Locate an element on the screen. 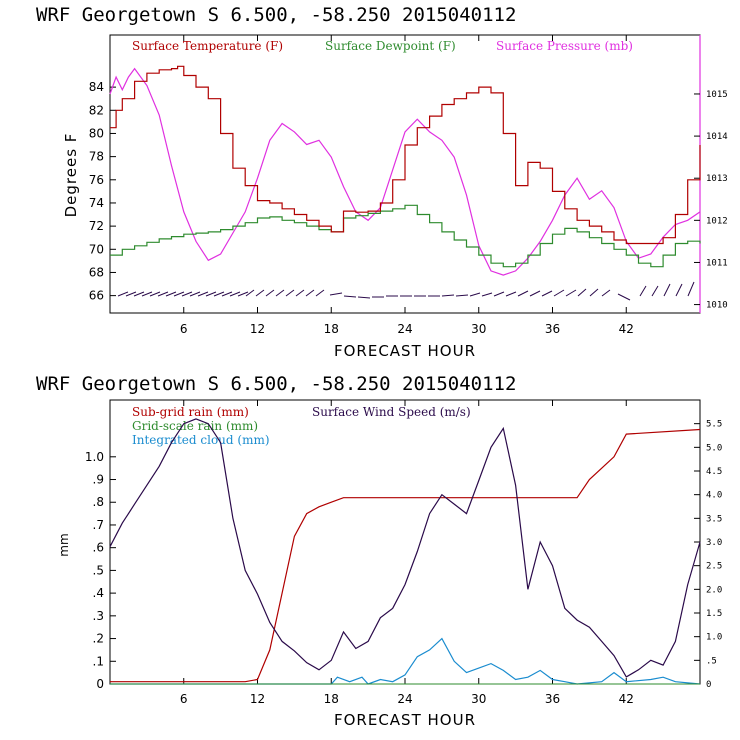  y-tick-label: 76 is located at coordinates (96, 180).